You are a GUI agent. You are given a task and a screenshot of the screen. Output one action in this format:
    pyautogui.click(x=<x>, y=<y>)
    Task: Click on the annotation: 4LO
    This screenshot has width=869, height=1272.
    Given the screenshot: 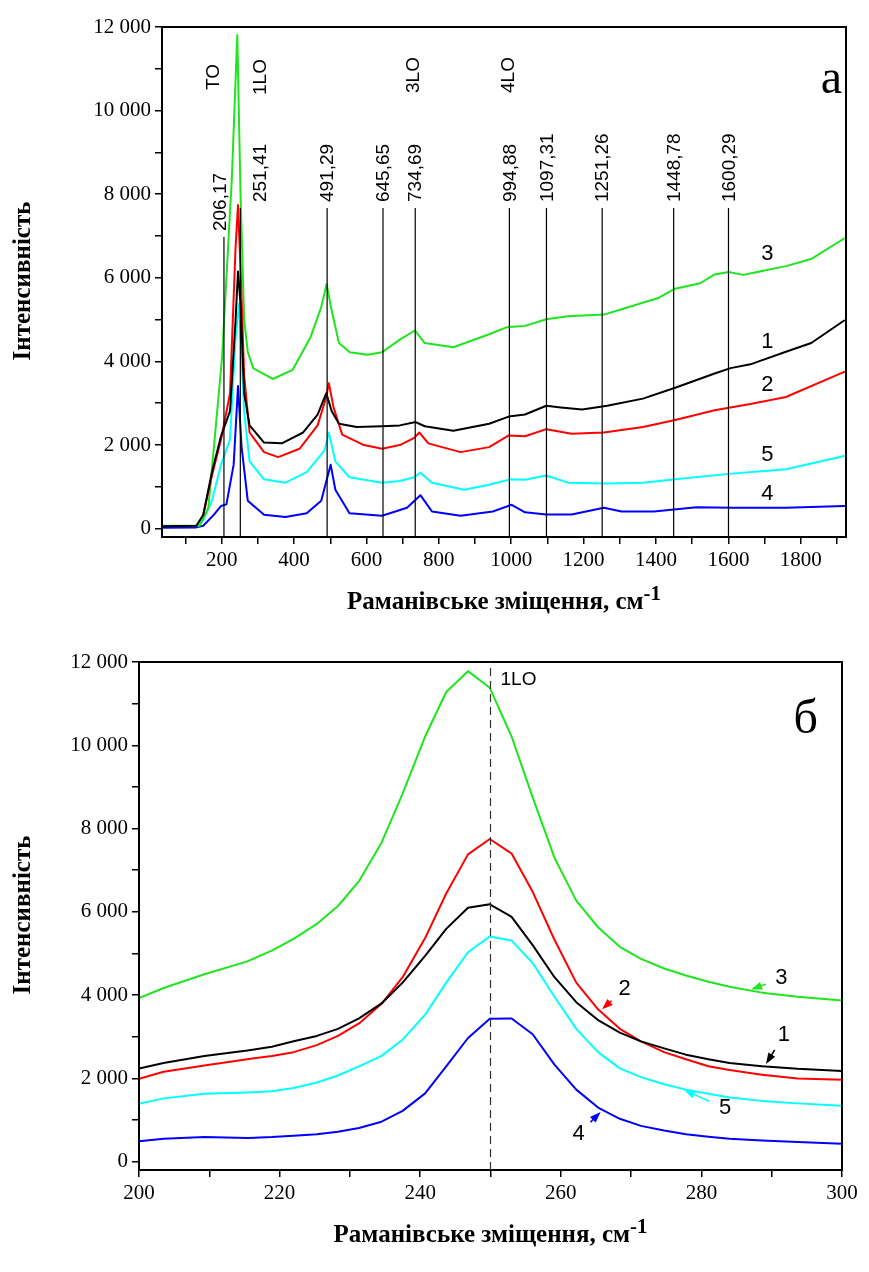 What is the action you would take?
    pyautogui.click(x=508, y=75)
    